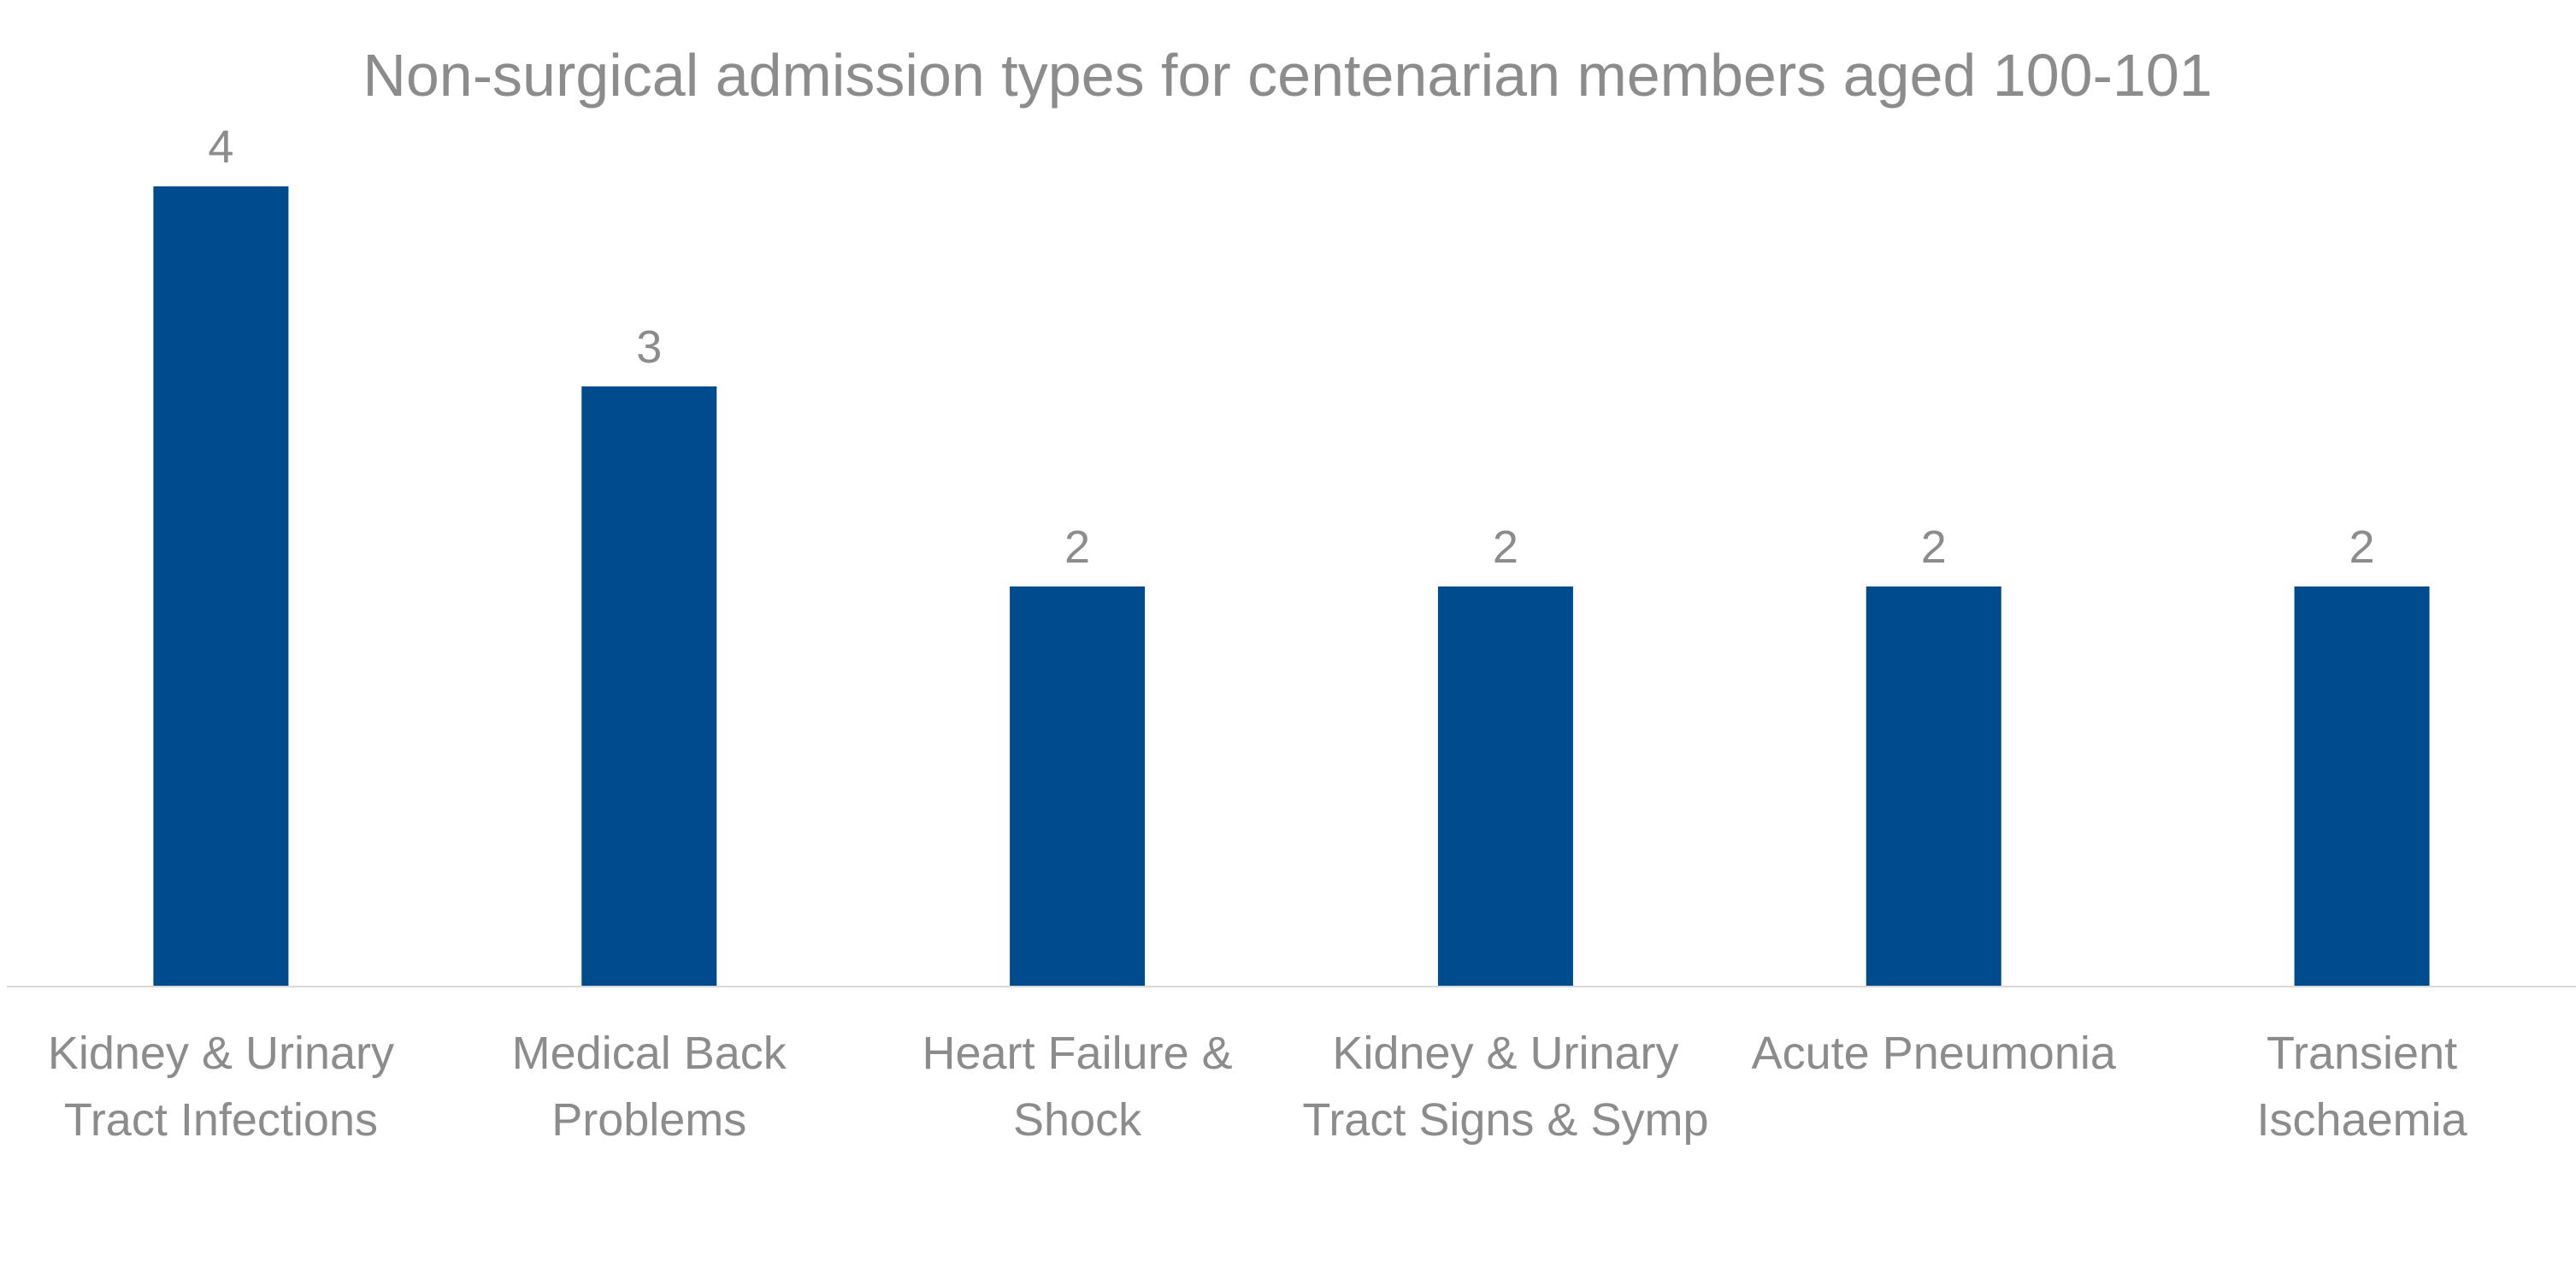  I want to click on category-label: Medical Back Problems, so click(649, 1087).